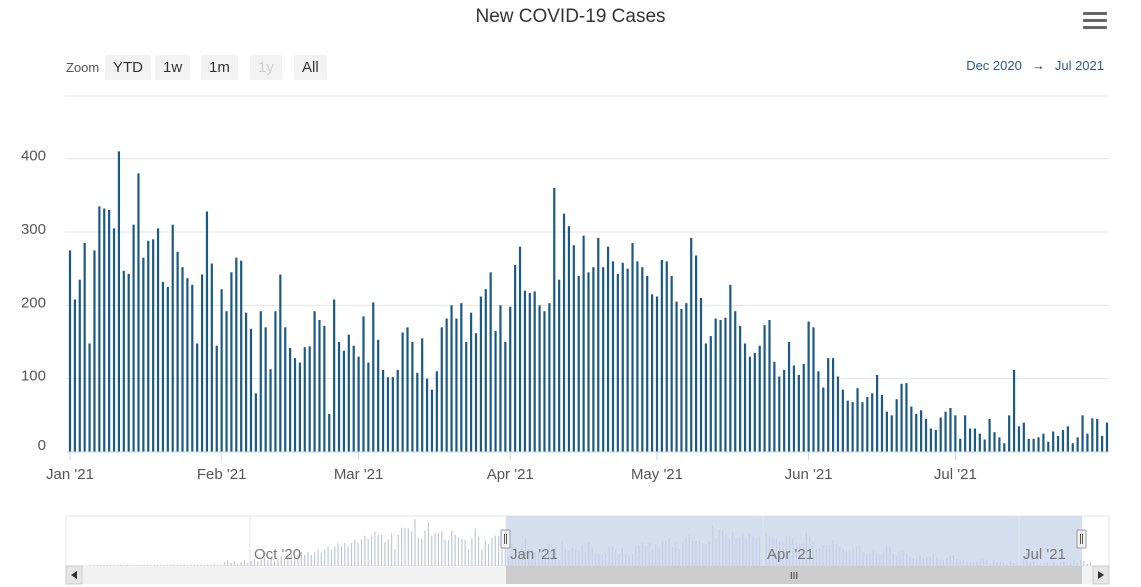 This screenshot has height=587, width=1141. What do you see at coordinates (794, 575) in the screenshot?
I see `scrollbar-thumb` at bounding box center [794, 575].